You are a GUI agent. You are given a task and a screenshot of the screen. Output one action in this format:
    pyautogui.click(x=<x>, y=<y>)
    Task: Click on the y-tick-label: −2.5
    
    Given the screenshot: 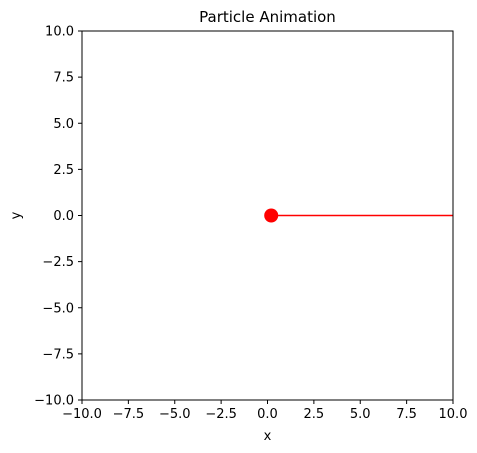 What is the action you would take?
    pyautogui.click(x=58, y=262)
    